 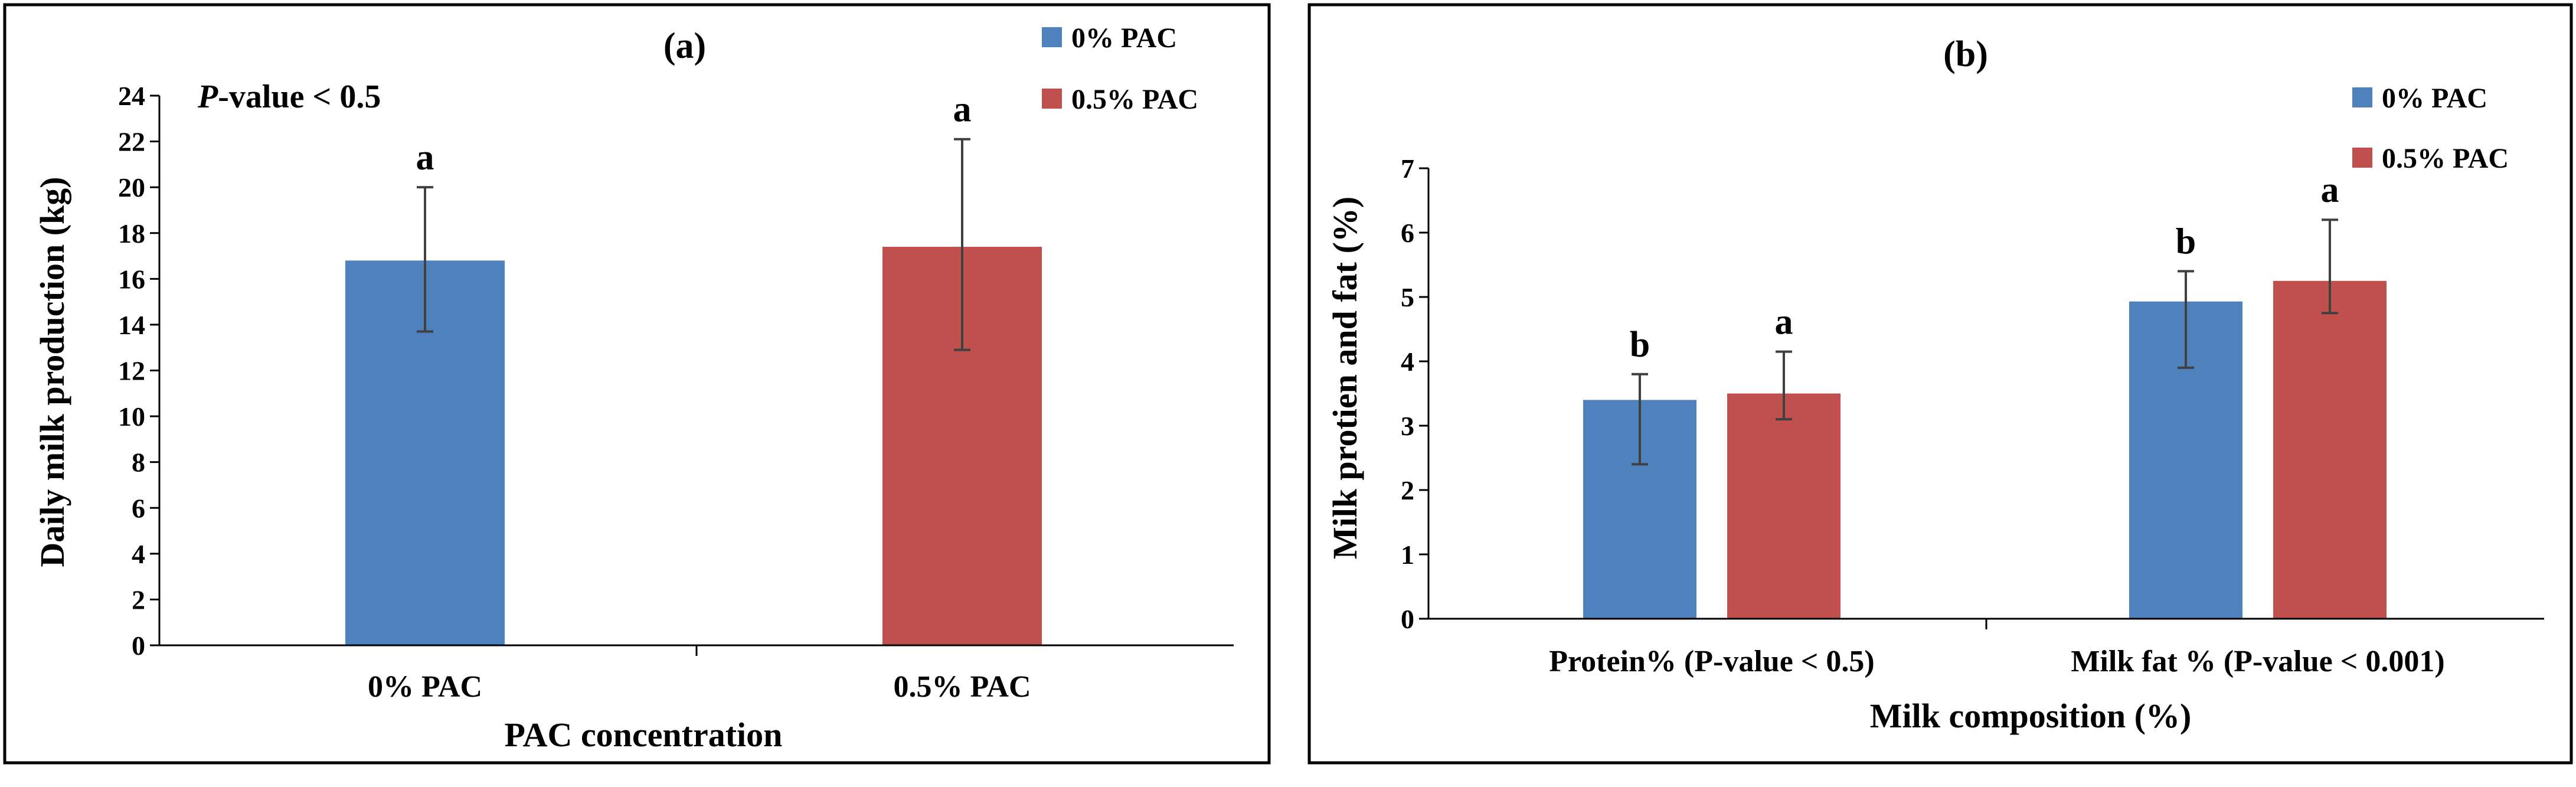 What do you see at coordinates (131, 233) in the screenshot?
I see `panel-a-y-tick-label: 18` at bounding box center [131, 233].